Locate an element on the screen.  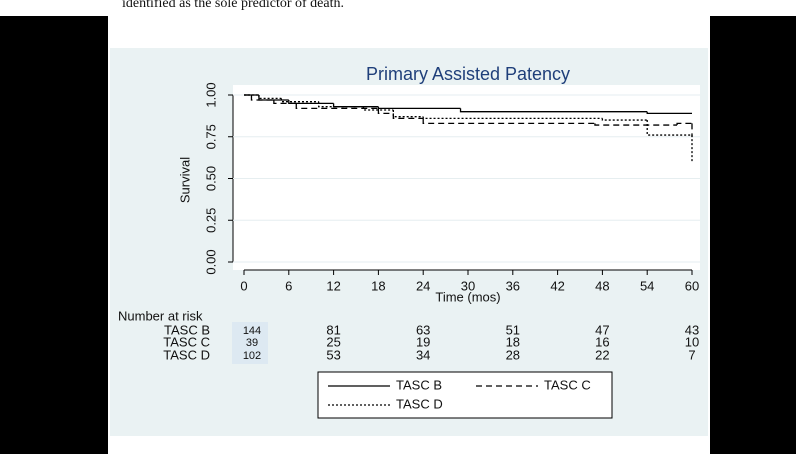
y-tick-label: 0.50 is located at coordinates (210, 178).